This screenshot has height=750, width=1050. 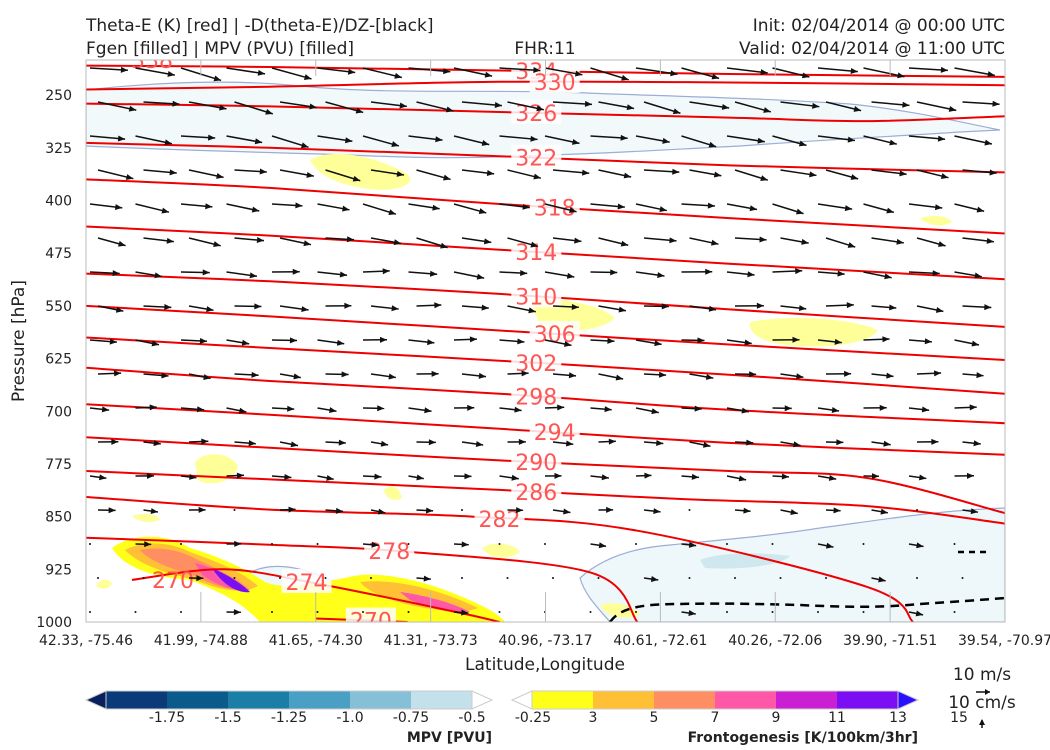 I want to click on theta-e-contour-label: 338, so click(x=152, y=61).